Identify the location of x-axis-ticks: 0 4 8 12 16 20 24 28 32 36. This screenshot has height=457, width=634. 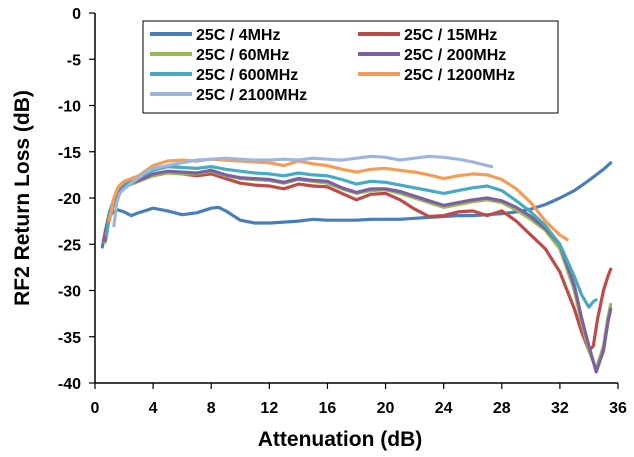
(359, 400).